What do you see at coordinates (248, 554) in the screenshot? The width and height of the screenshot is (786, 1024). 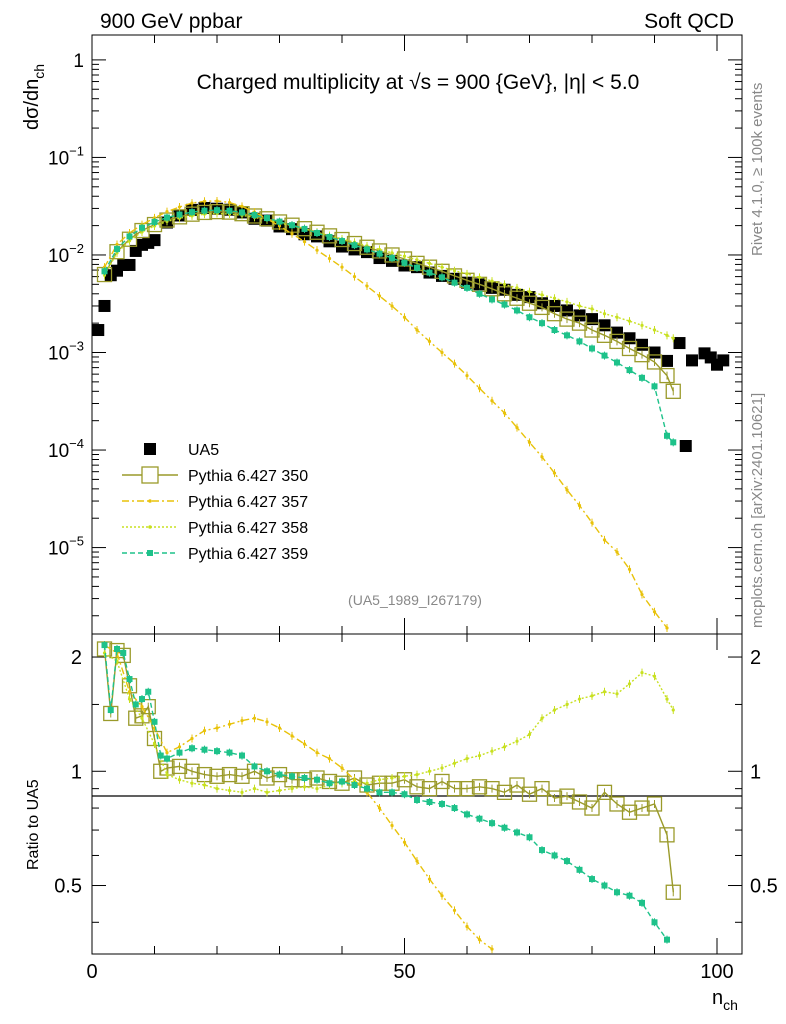 I see `legend-label: Pythia 6.427 359` at bounding box center [248, 554].